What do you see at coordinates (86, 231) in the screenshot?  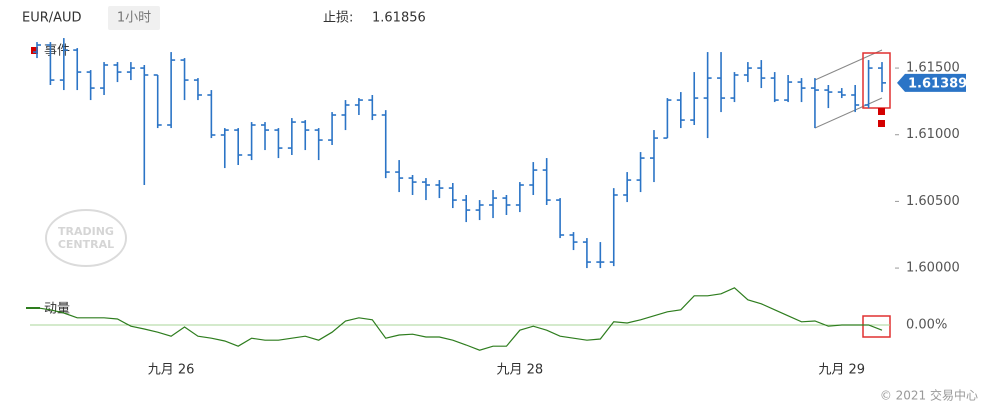 I see `watermark-text: TRADING` at bounding box center [86, 231].